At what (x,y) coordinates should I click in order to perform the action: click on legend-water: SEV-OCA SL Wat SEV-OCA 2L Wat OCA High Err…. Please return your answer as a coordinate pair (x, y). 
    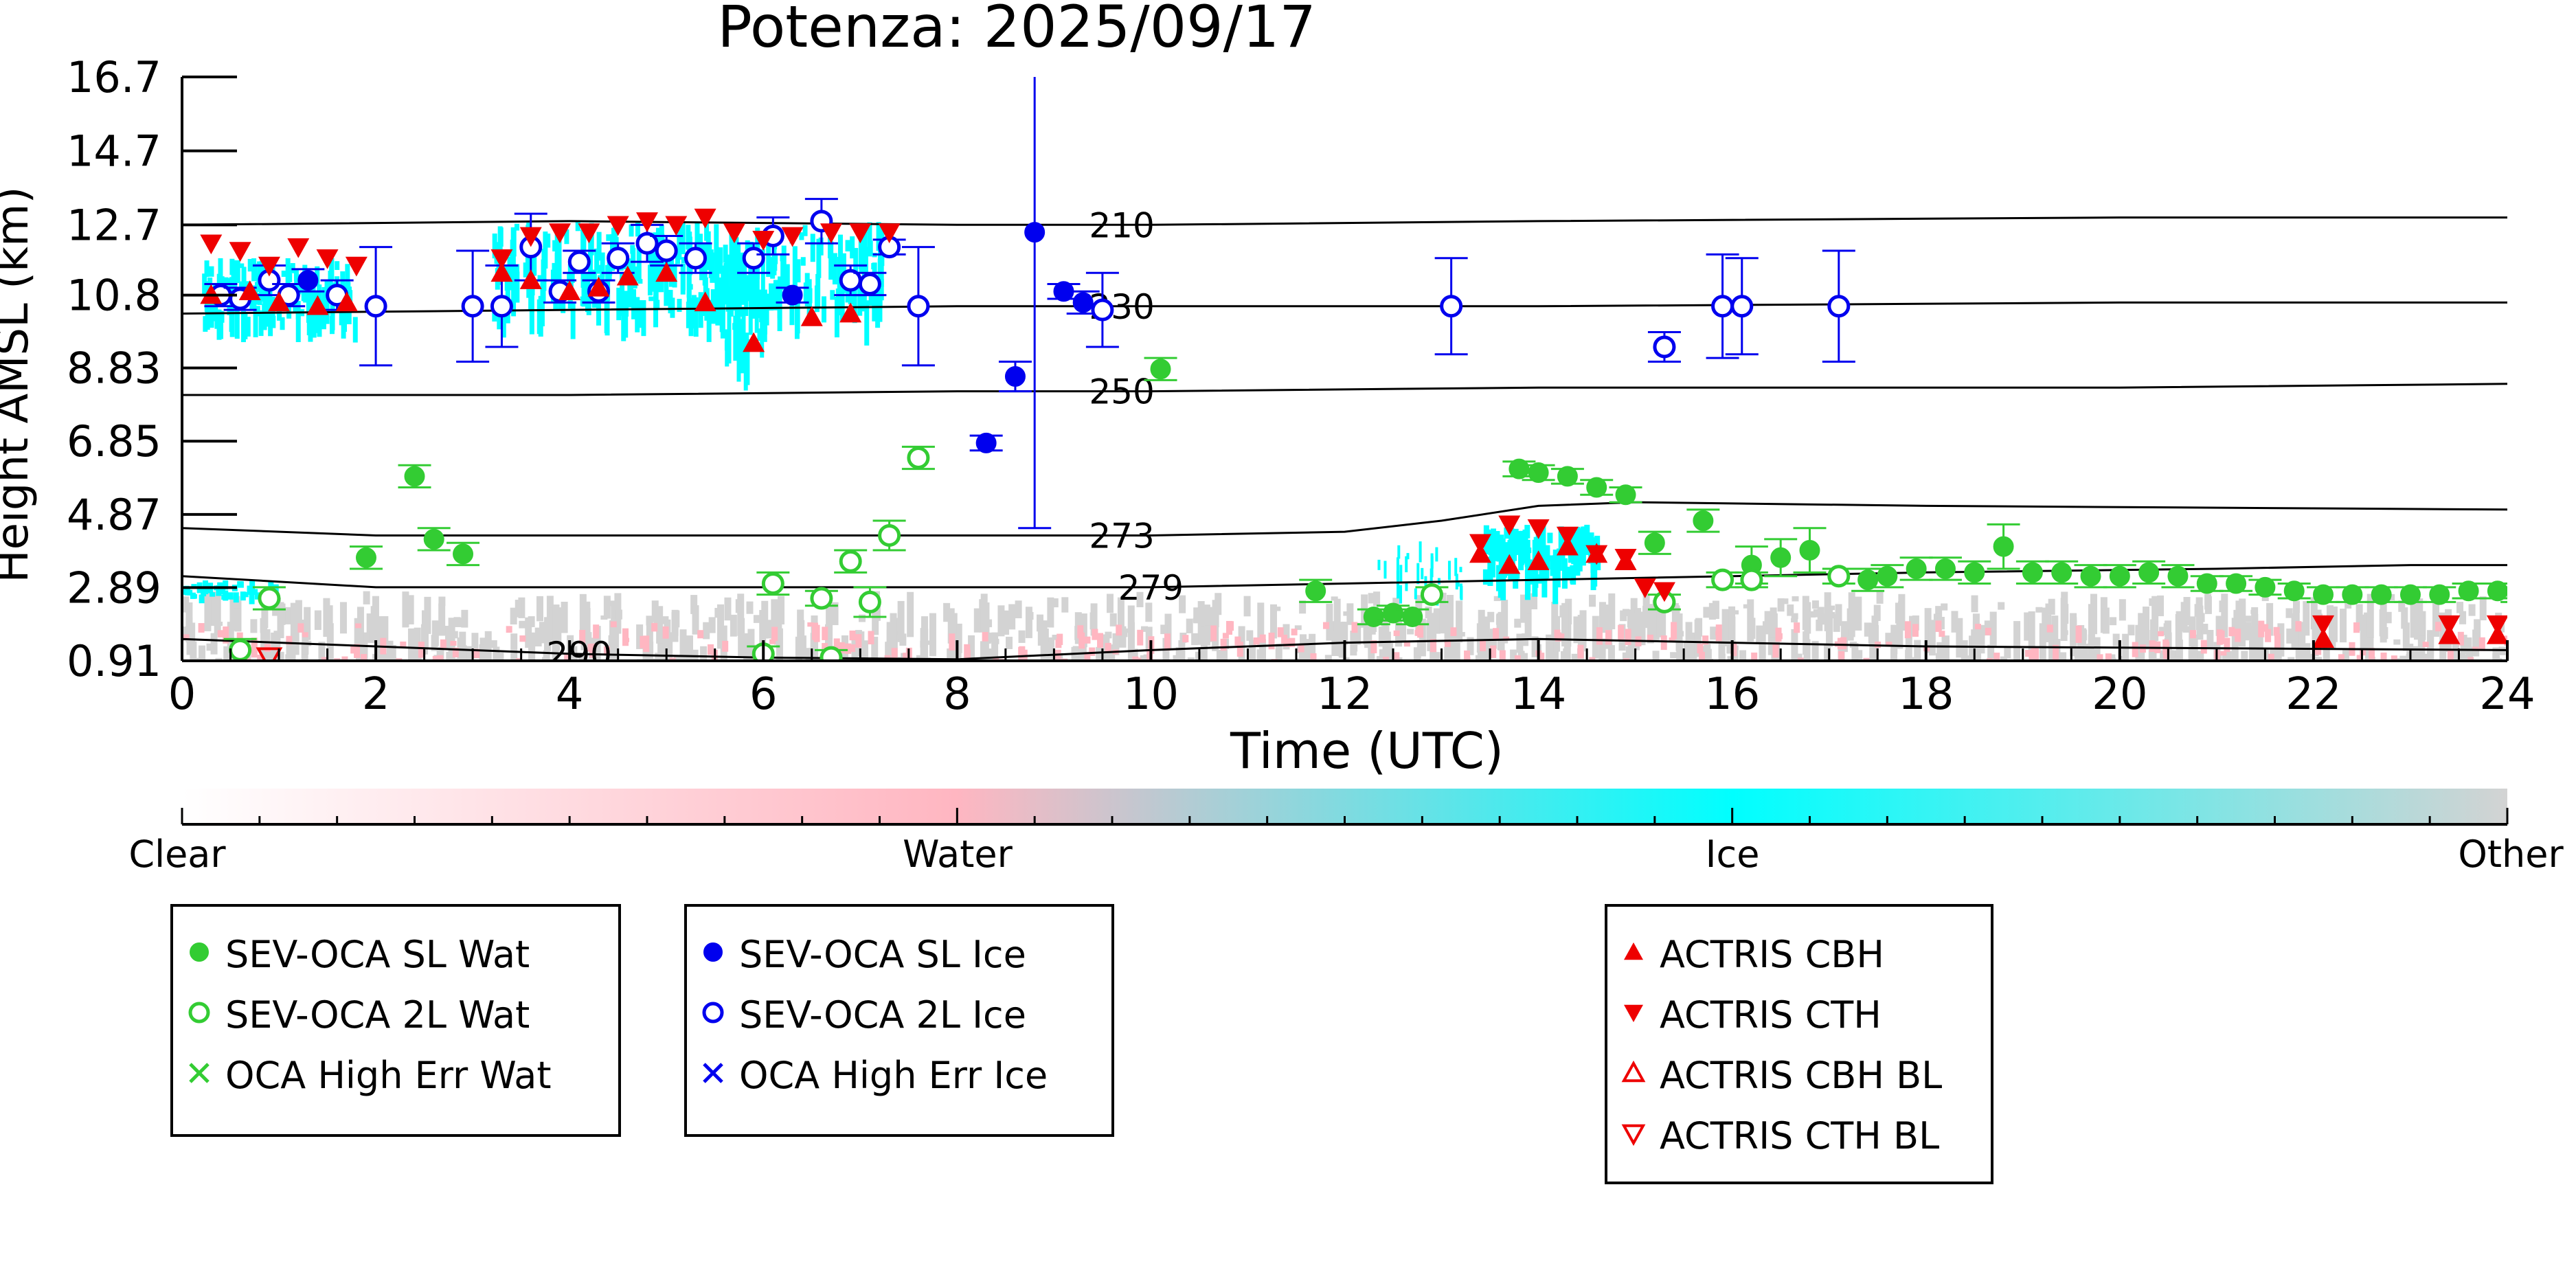
    Looking at the image, I should click on (395, 1020).